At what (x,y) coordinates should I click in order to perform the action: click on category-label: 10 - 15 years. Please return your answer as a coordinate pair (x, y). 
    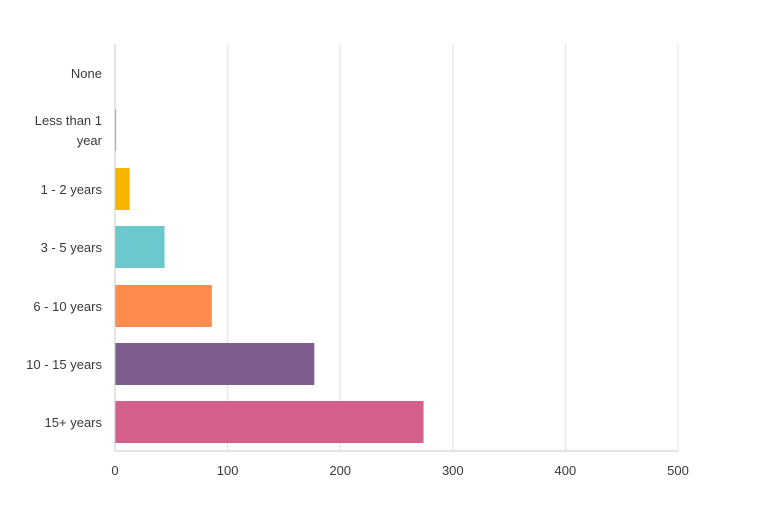
    Looking at the image, I should click on (64, 364).